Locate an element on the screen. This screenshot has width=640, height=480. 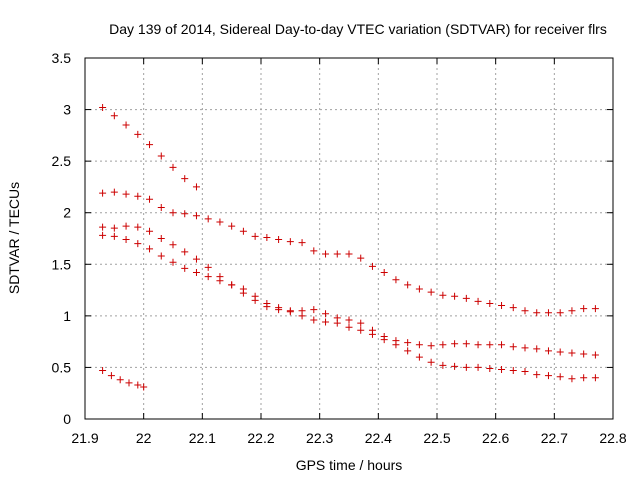
x-tick-label: 22.2 is located at coordinates (260, 438).